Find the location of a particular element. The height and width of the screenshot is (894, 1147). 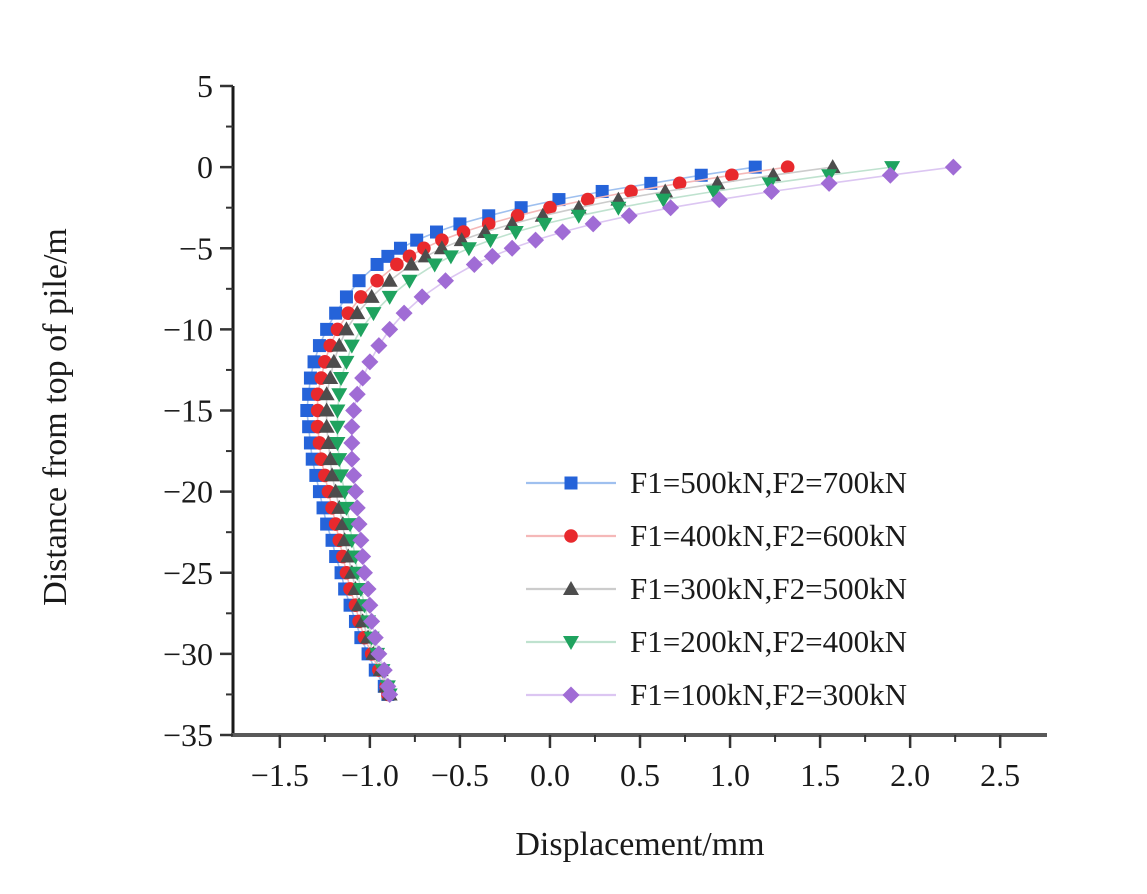

x-axis-ticks: −1.5 −1.0 −0.5 0.0 0.5 1.0 1.5 2.0 2.5 is located at coordinates (635, 764).